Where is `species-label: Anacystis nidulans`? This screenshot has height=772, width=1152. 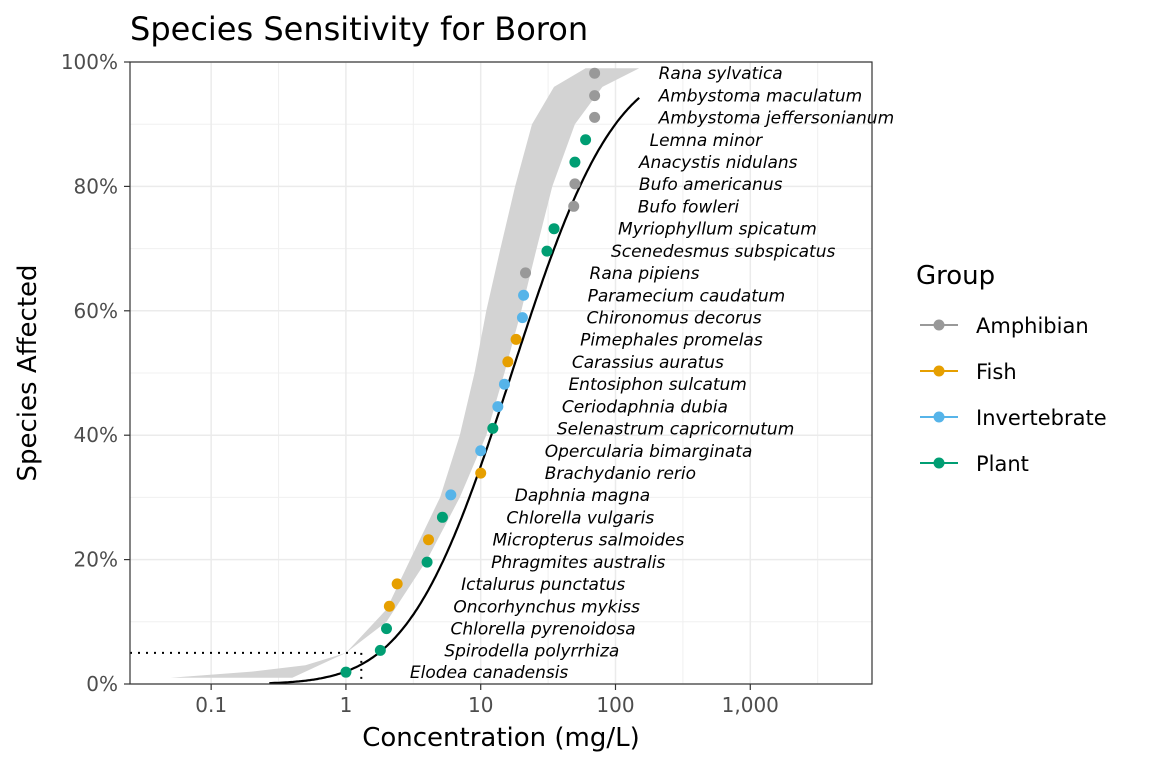 species-label: Anacystis nidulans is located at coordinates (718, 163).